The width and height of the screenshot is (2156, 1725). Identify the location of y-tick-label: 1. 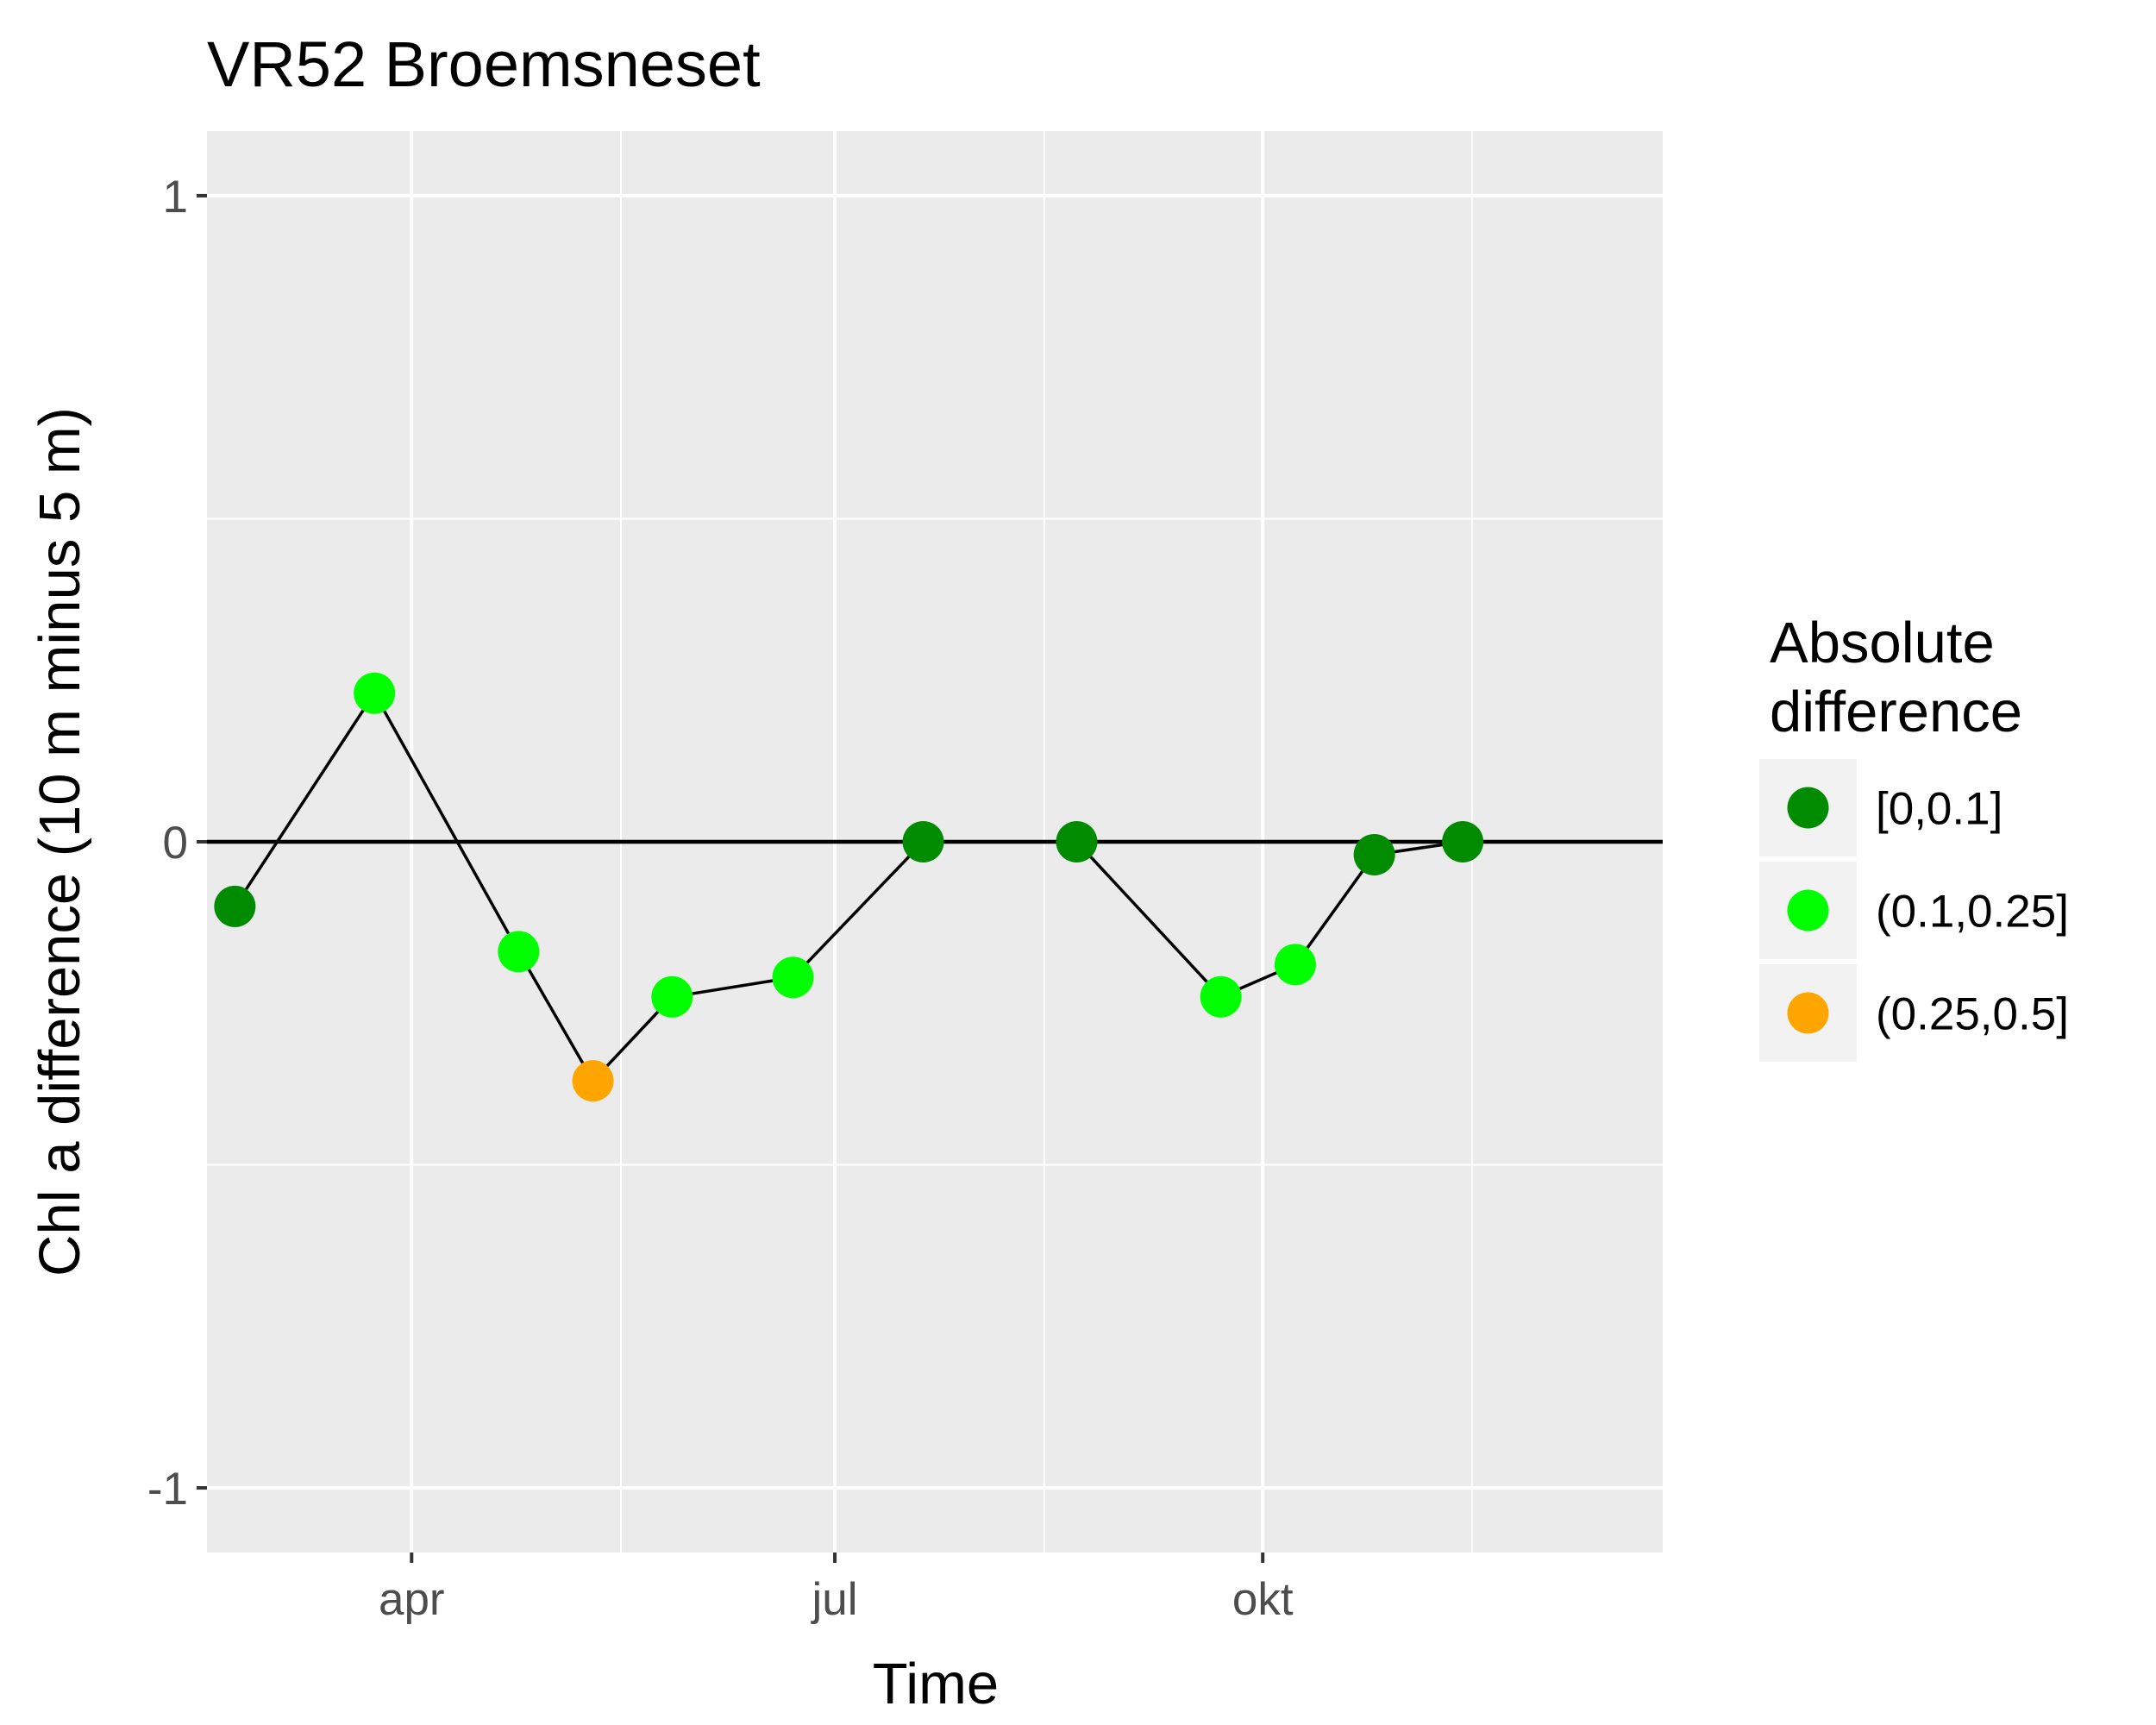
(175, 197).